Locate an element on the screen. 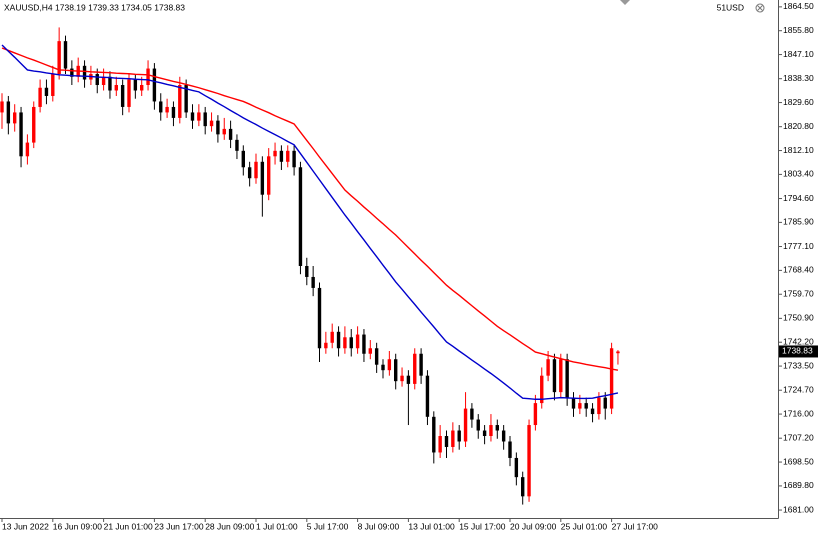  y-tick-label: 1812.10 is located at coordinates (798, 150).